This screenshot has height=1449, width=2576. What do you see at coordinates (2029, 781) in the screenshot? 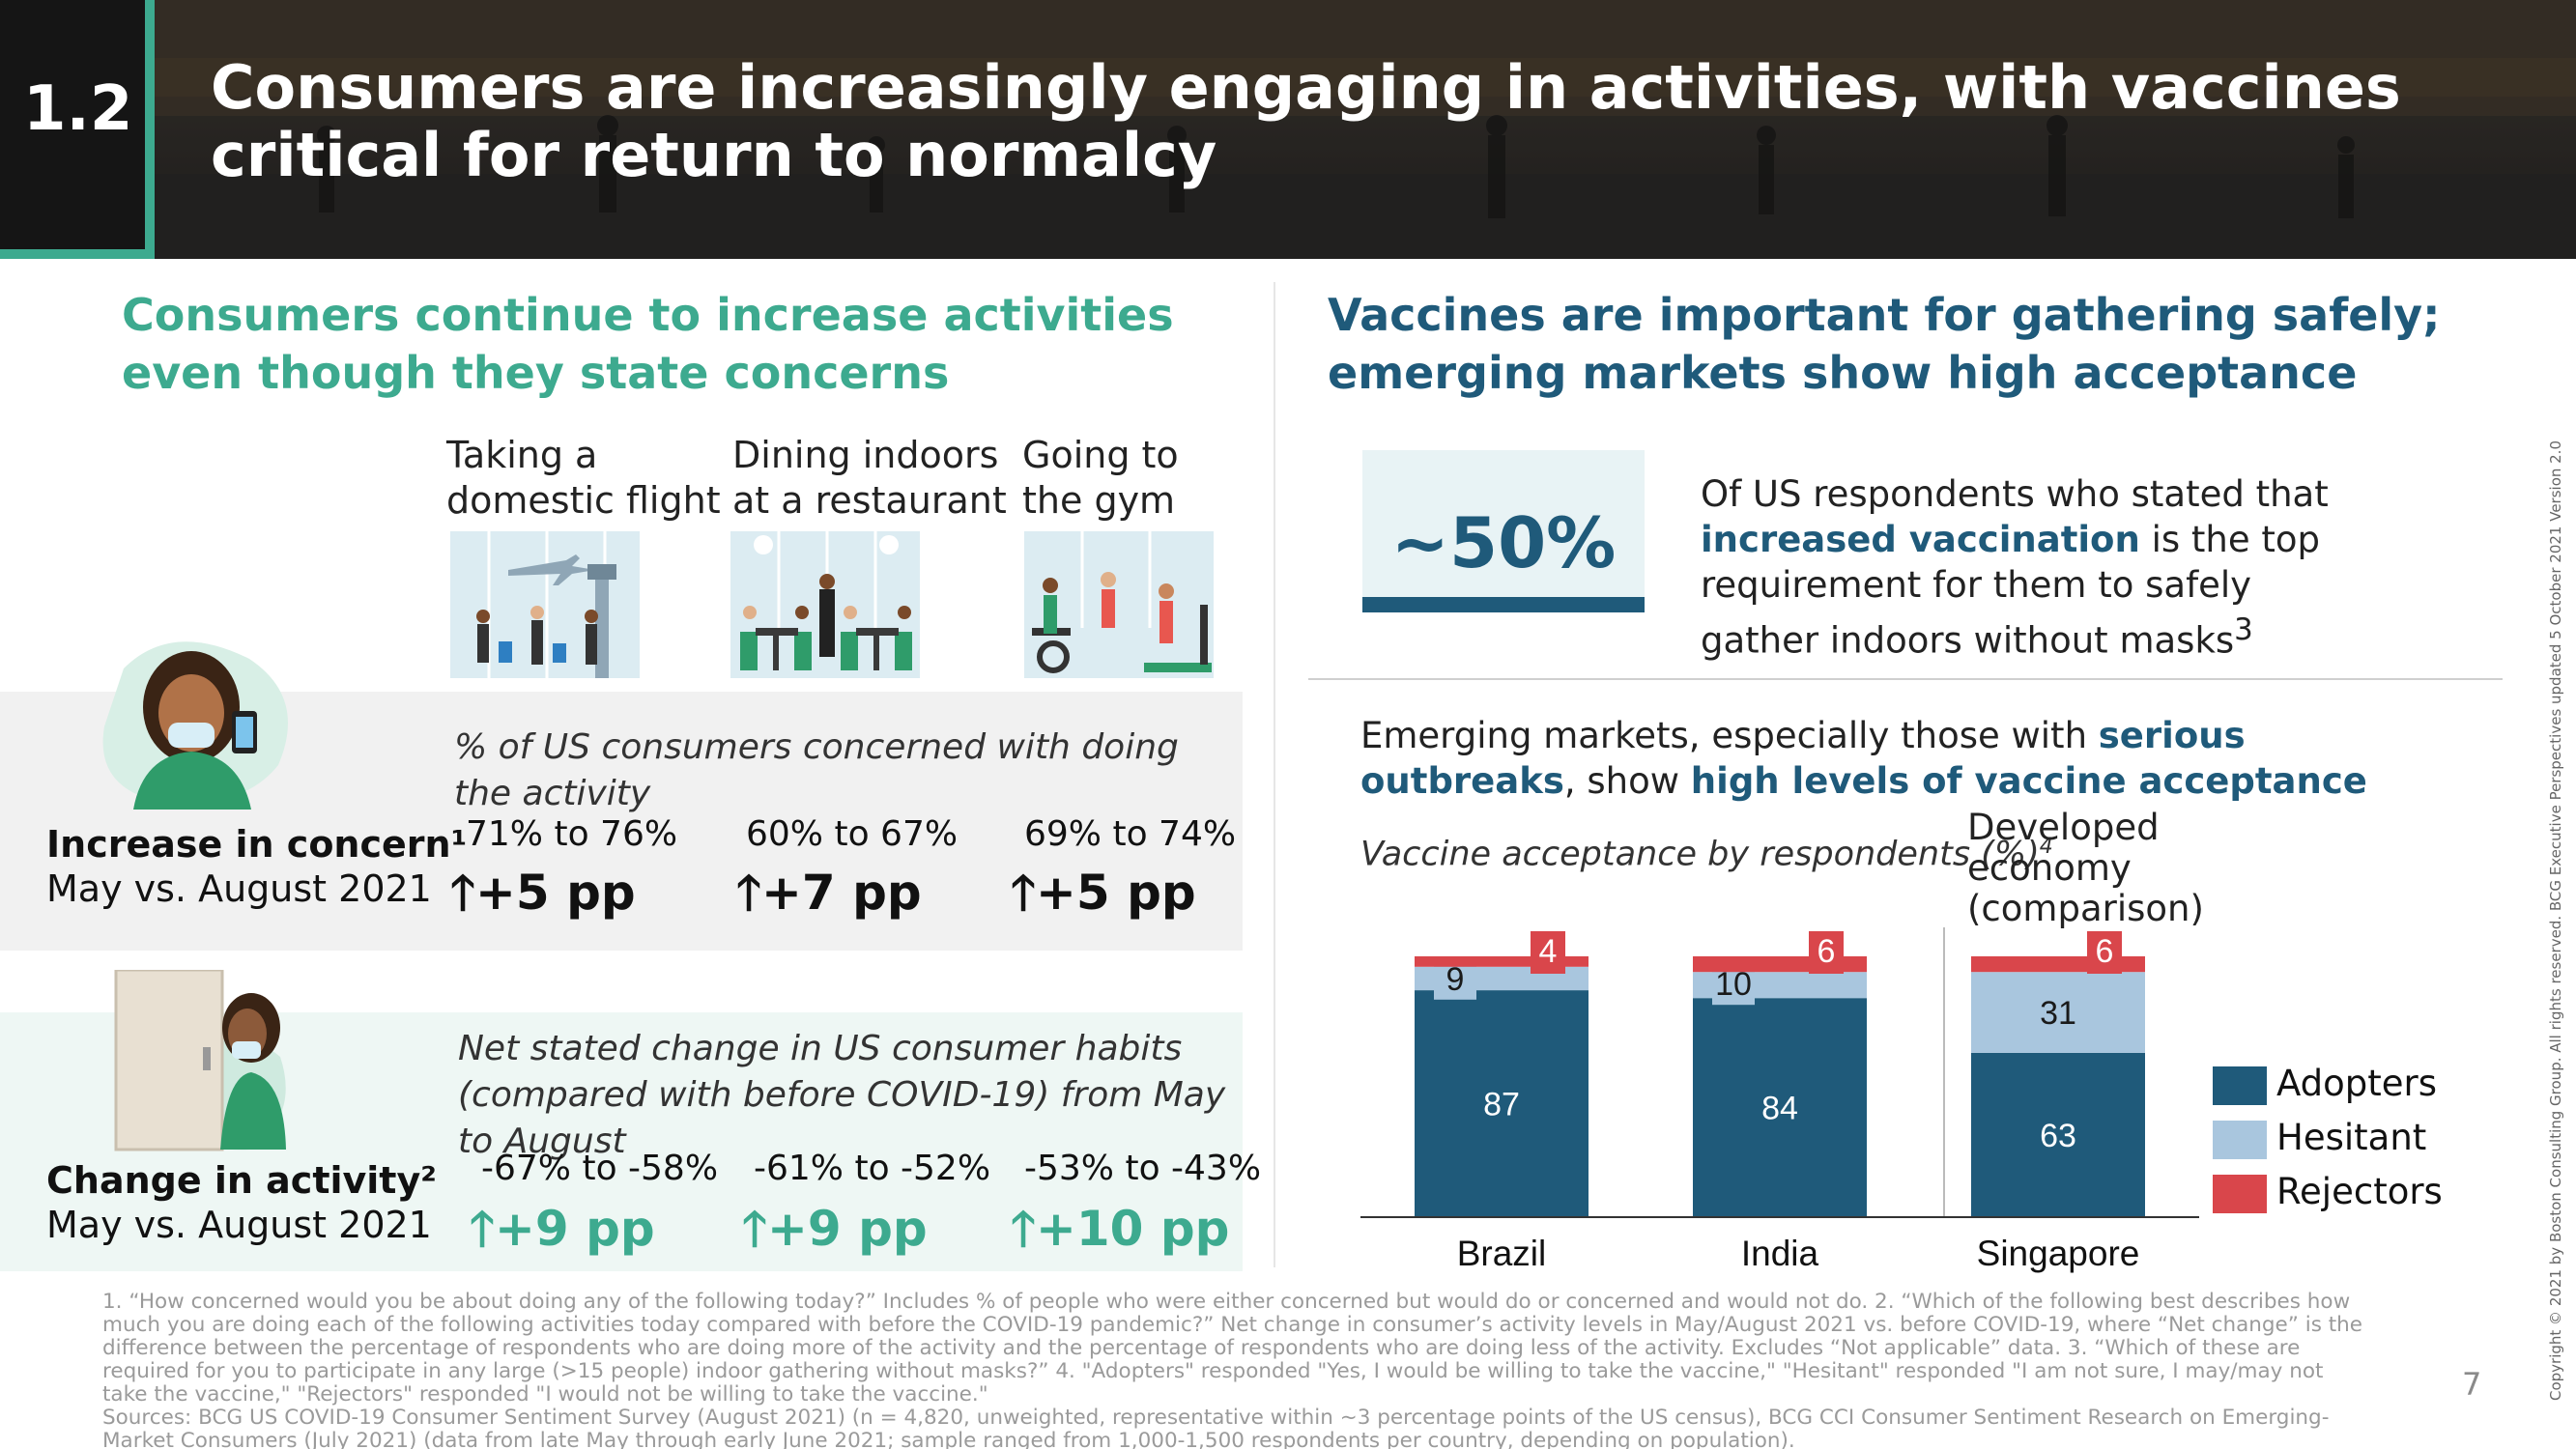
I see `em-highlight-2: high levels of vaccine acceptance` at bounding box center [2029, 781].